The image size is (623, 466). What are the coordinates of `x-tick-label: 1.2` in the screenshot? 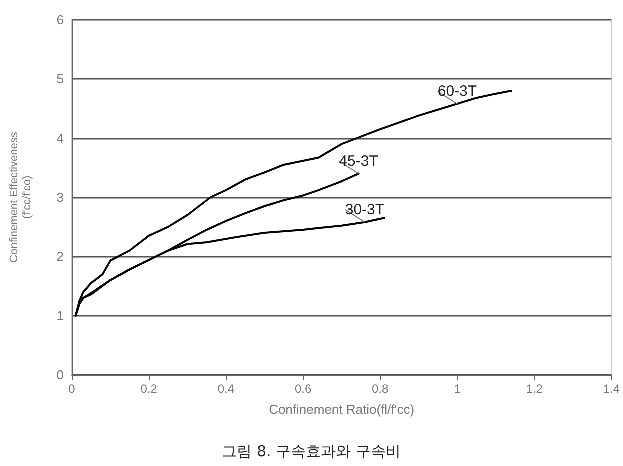 It's located at (535, 389).